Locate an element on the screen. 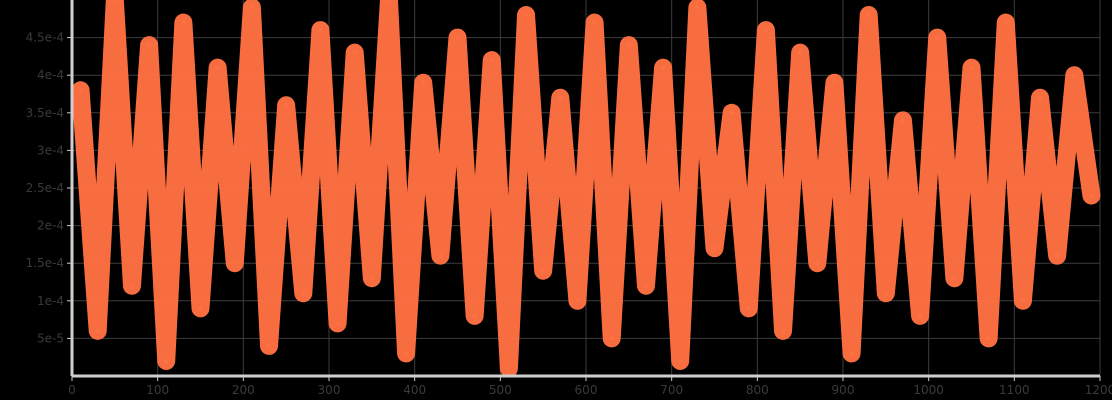 Image resolution: width=1112 pixels, height=400 pixels. x-tick-label: 0 is located at coordinates (72, 390).